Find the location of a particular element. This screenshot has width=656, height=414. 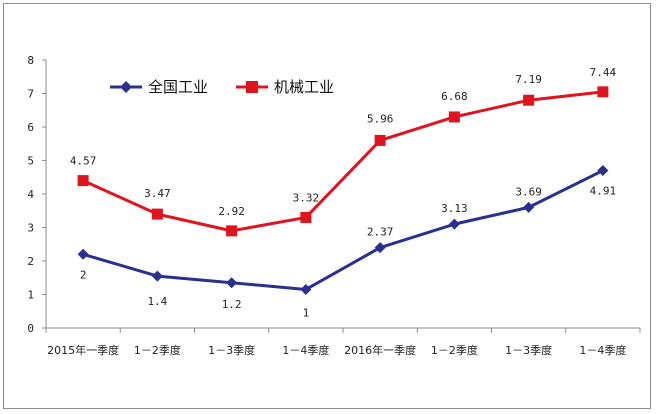

data-label: 3.47 is located at coordinates (157, 193).